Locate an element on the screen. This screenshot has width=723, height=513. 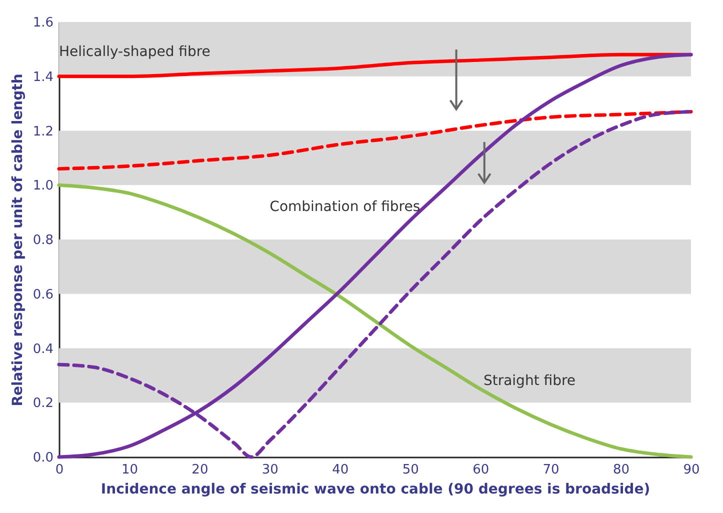
y-tick-label: 0.2 is located at coordinates (43, 404).